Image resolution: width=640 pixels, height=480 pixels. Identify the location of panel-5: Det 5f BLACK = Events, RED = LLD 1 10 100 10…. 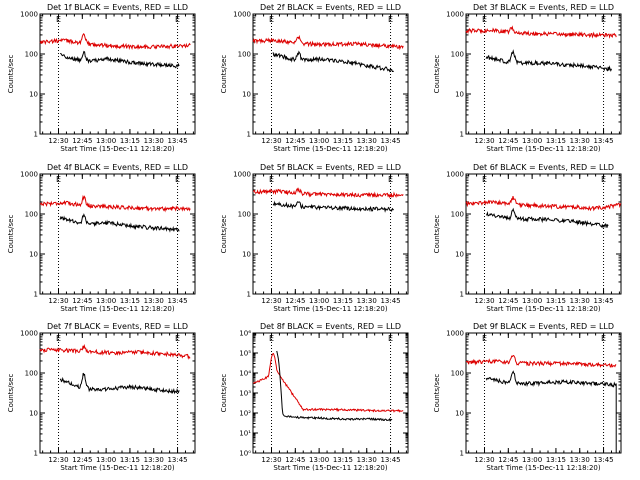
(314, 238).